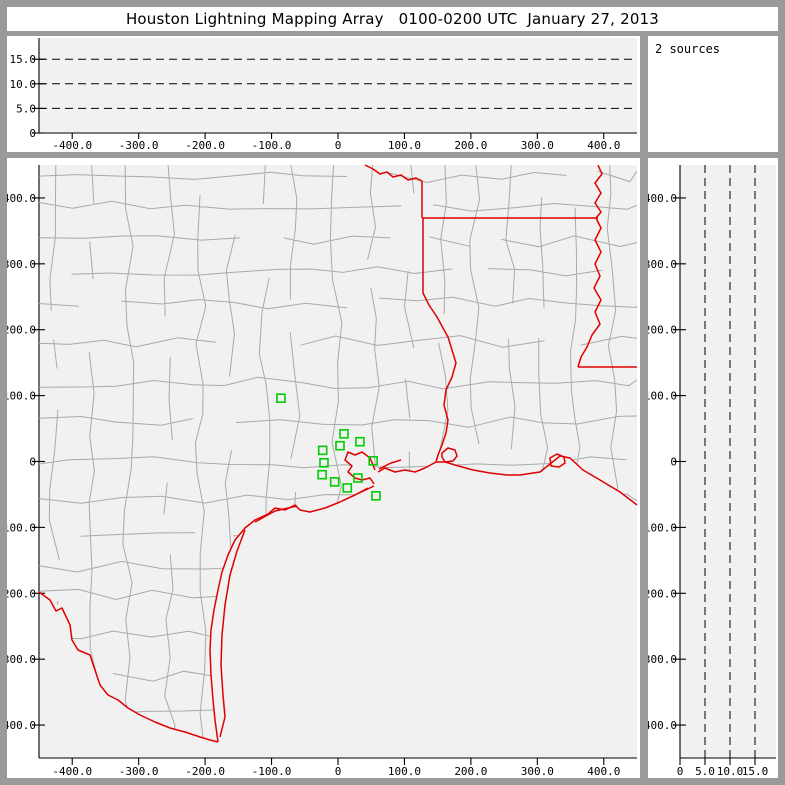  I want to click on galveston-island, so click(358, 493).